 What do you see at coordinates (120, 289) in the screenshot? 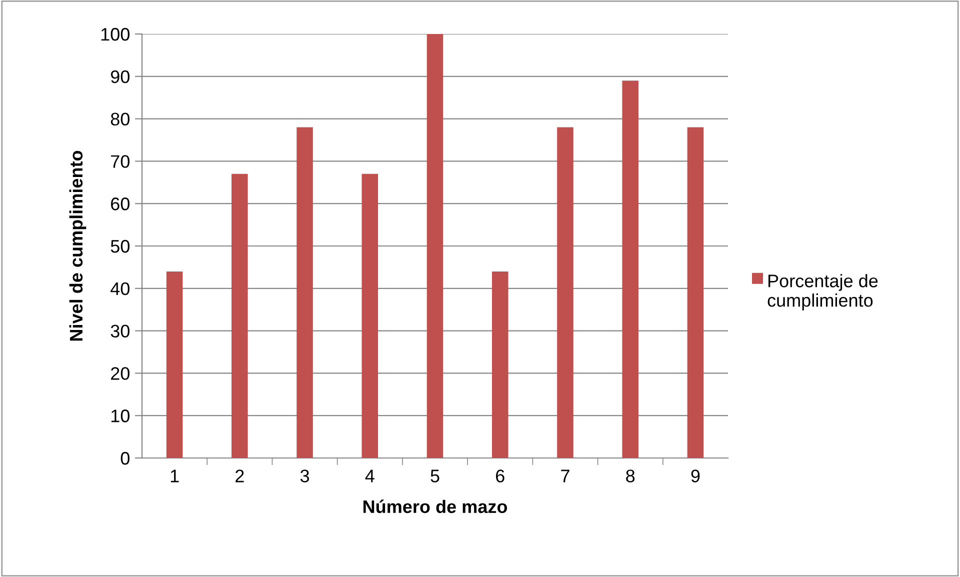
I see `y-tick-label: 40` at bounding box center [120, 289].